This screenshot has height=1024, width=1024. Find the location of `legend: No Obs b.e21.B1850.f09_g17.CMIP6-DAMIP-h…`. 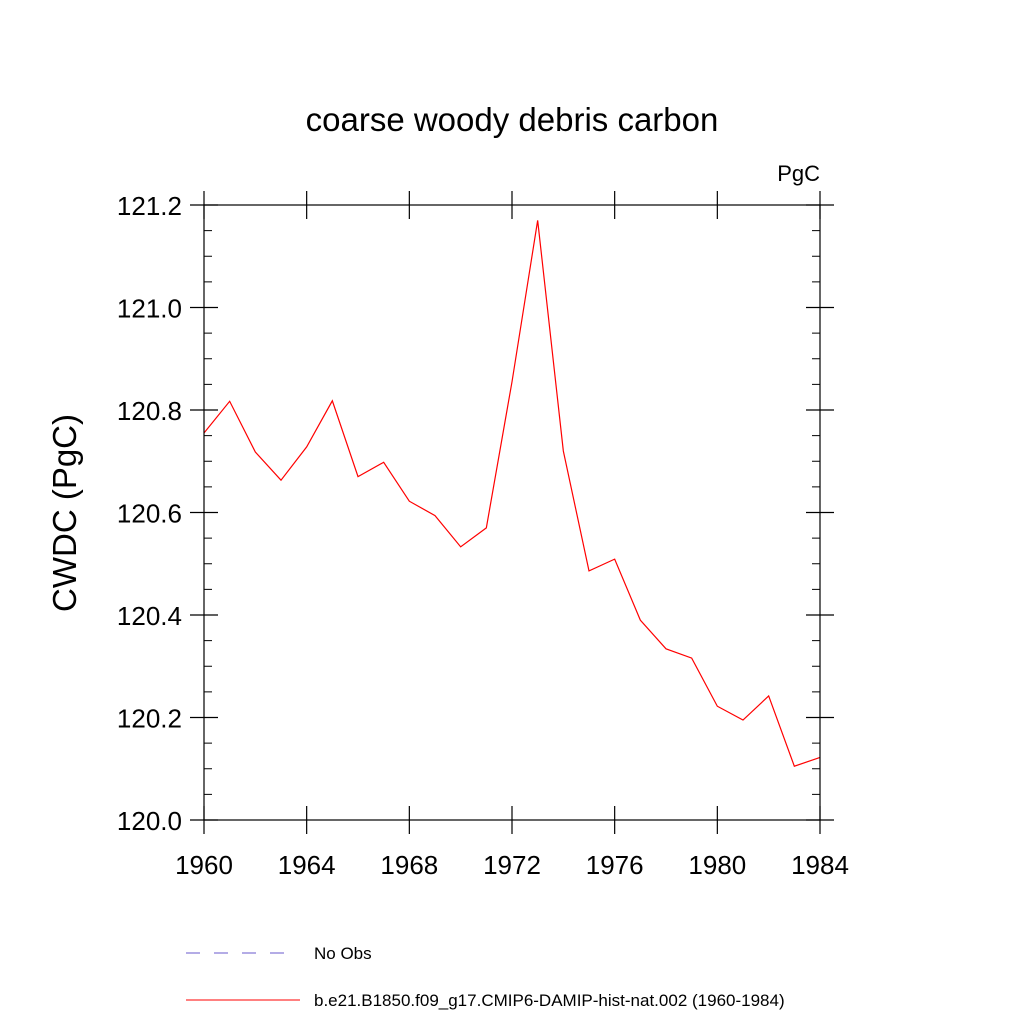

legend: No Obs b.e21.B1850.f09_g17.CMIP6-DAMIP-h… is located at coordinates (485, 977).